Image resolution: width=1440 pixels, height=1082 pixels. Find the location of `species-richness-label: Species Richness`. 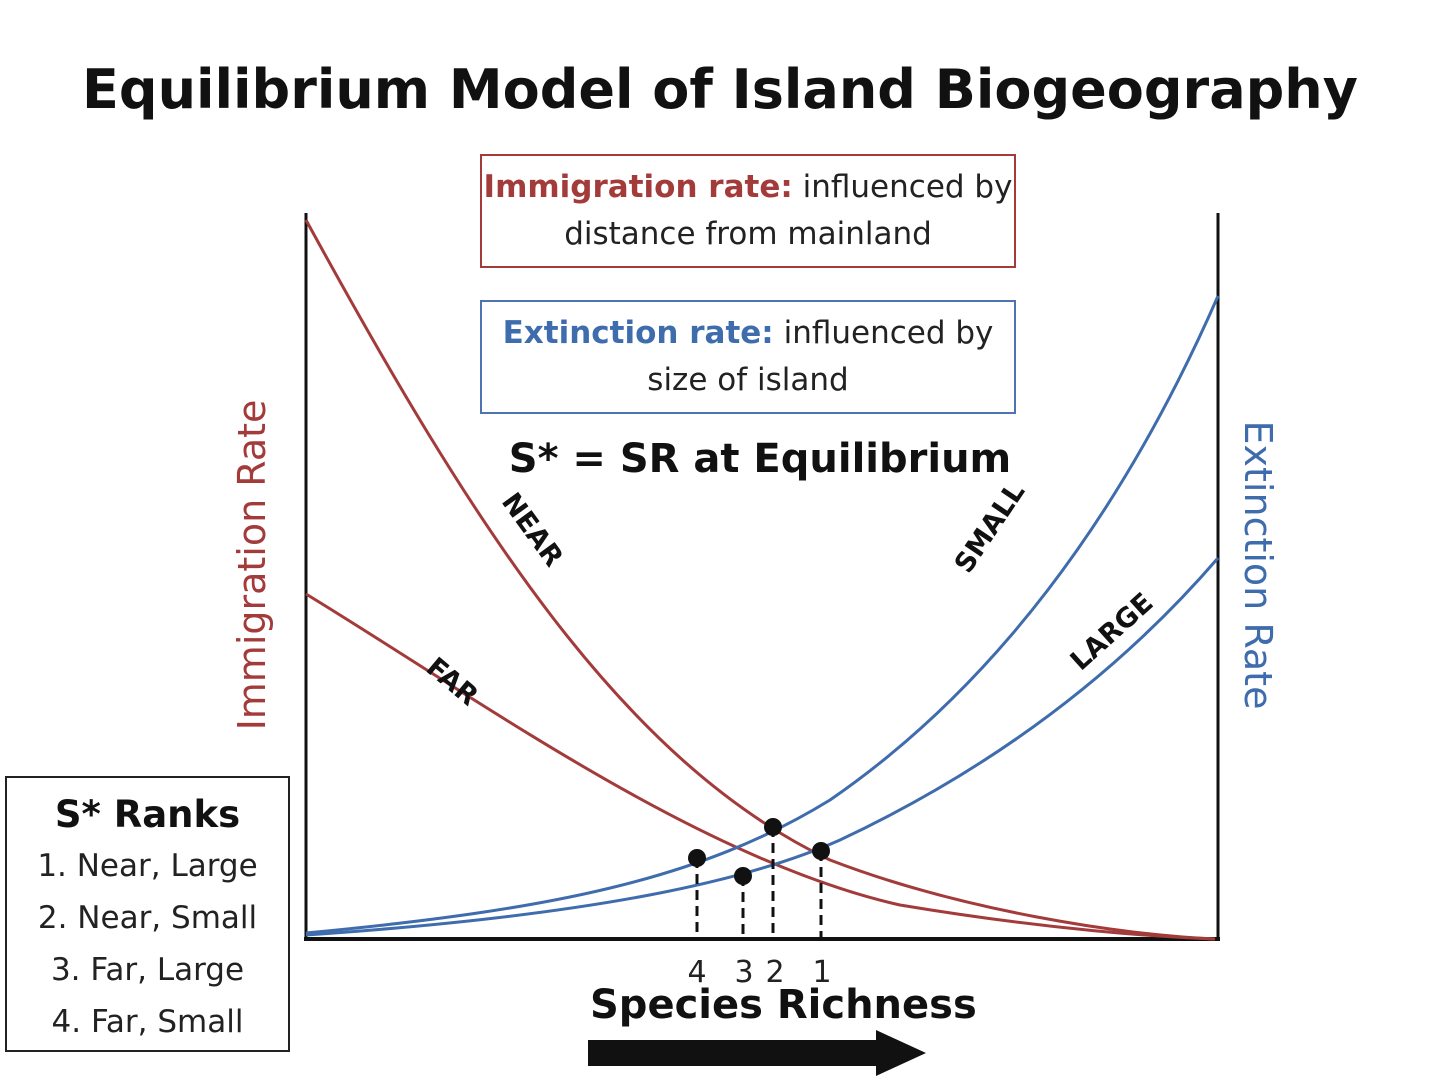

species-richness-label: Species Richness is located at coordinates (783, 1005).